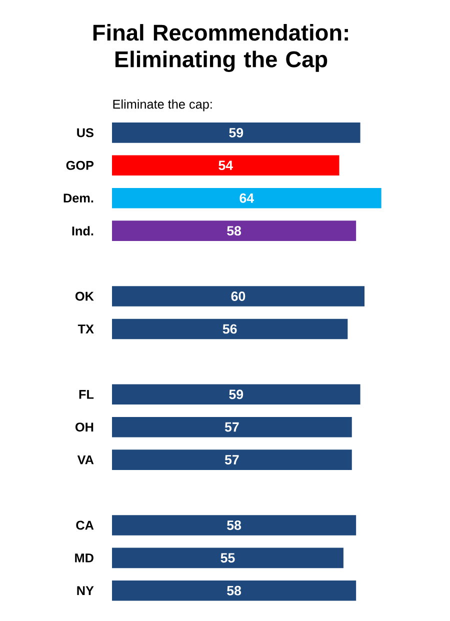 The height and width of the screenshot is (621, 450). I want to click on data-label: 64, so click(247, 198).